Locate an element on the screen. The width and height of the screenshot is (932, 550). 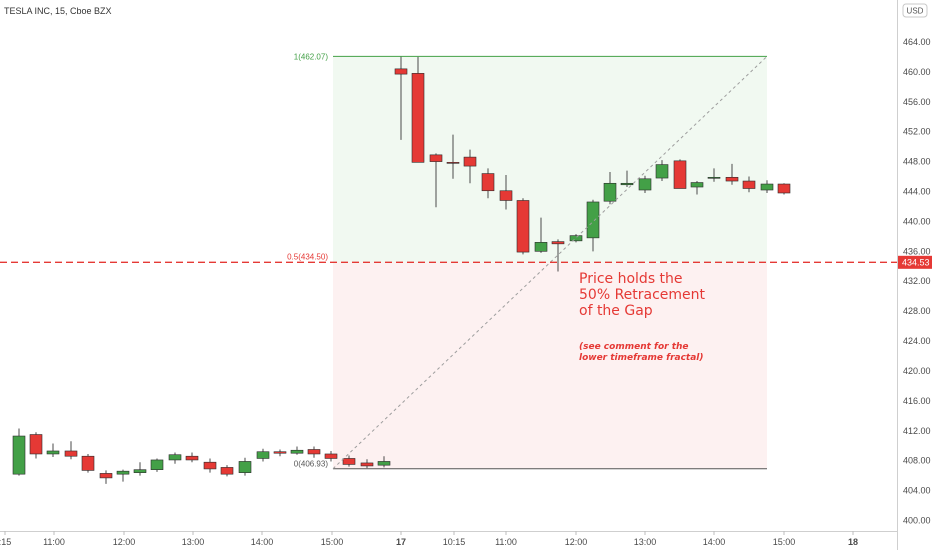
price-tick-label: 452.00 is located at coordinates (917, 132).